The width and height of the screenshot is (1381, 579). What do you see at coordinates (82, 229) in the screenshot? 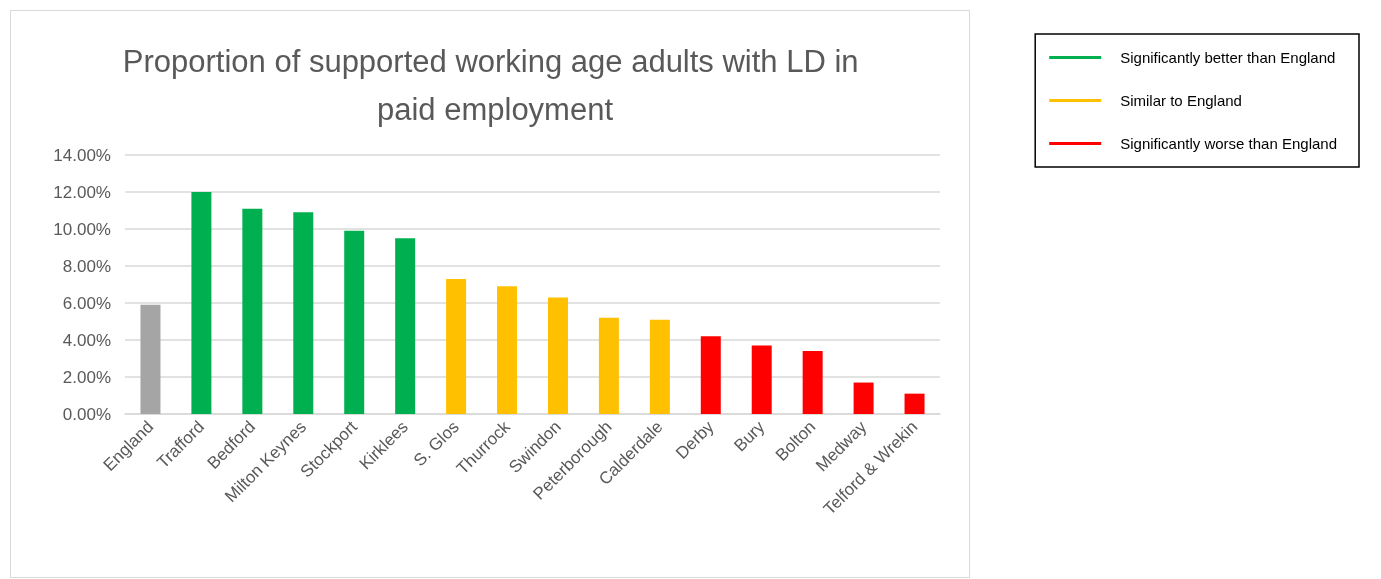
I see `y-tick-label: 10.00%` at bounding box center [82, 229].